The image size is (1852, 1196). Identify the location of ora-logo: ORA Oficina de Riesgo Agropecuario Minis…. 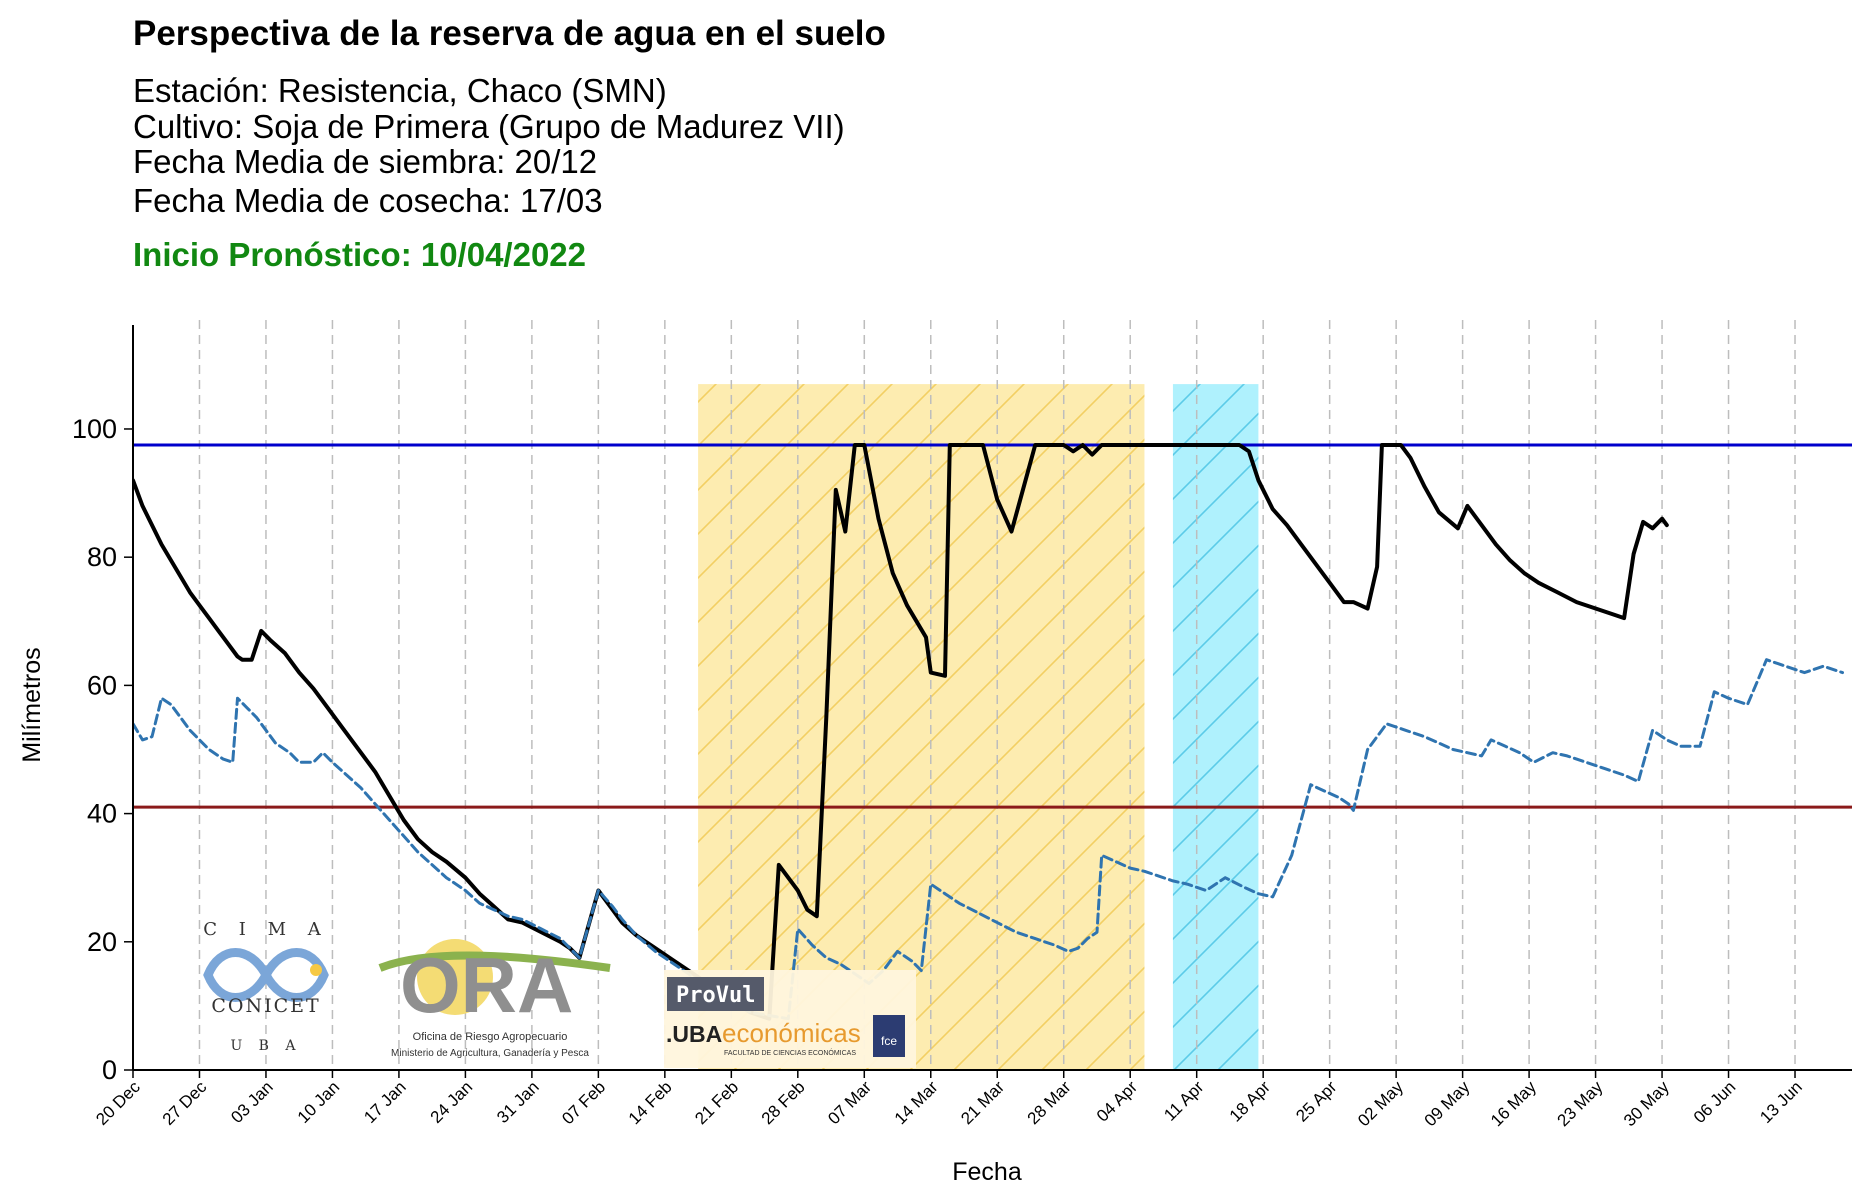
(494, 999).